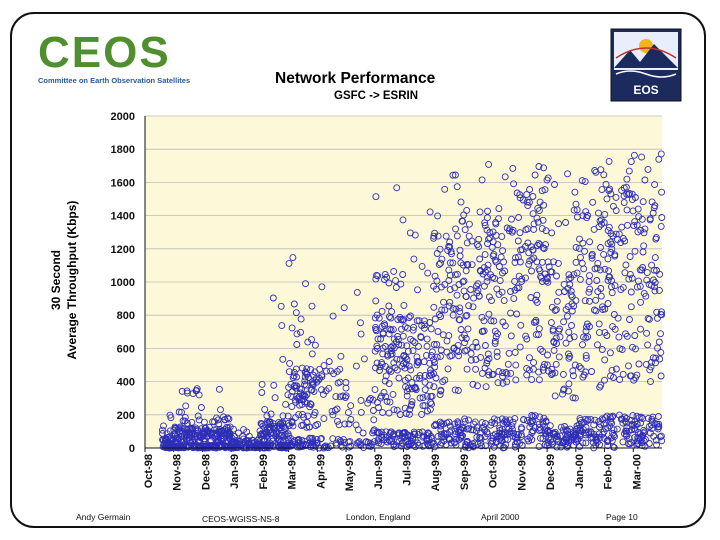  What do you see at coordinates (235, 471) in the screenshot?
I see `x-tick-label: Jan-99` at bounding box center [235, 471].